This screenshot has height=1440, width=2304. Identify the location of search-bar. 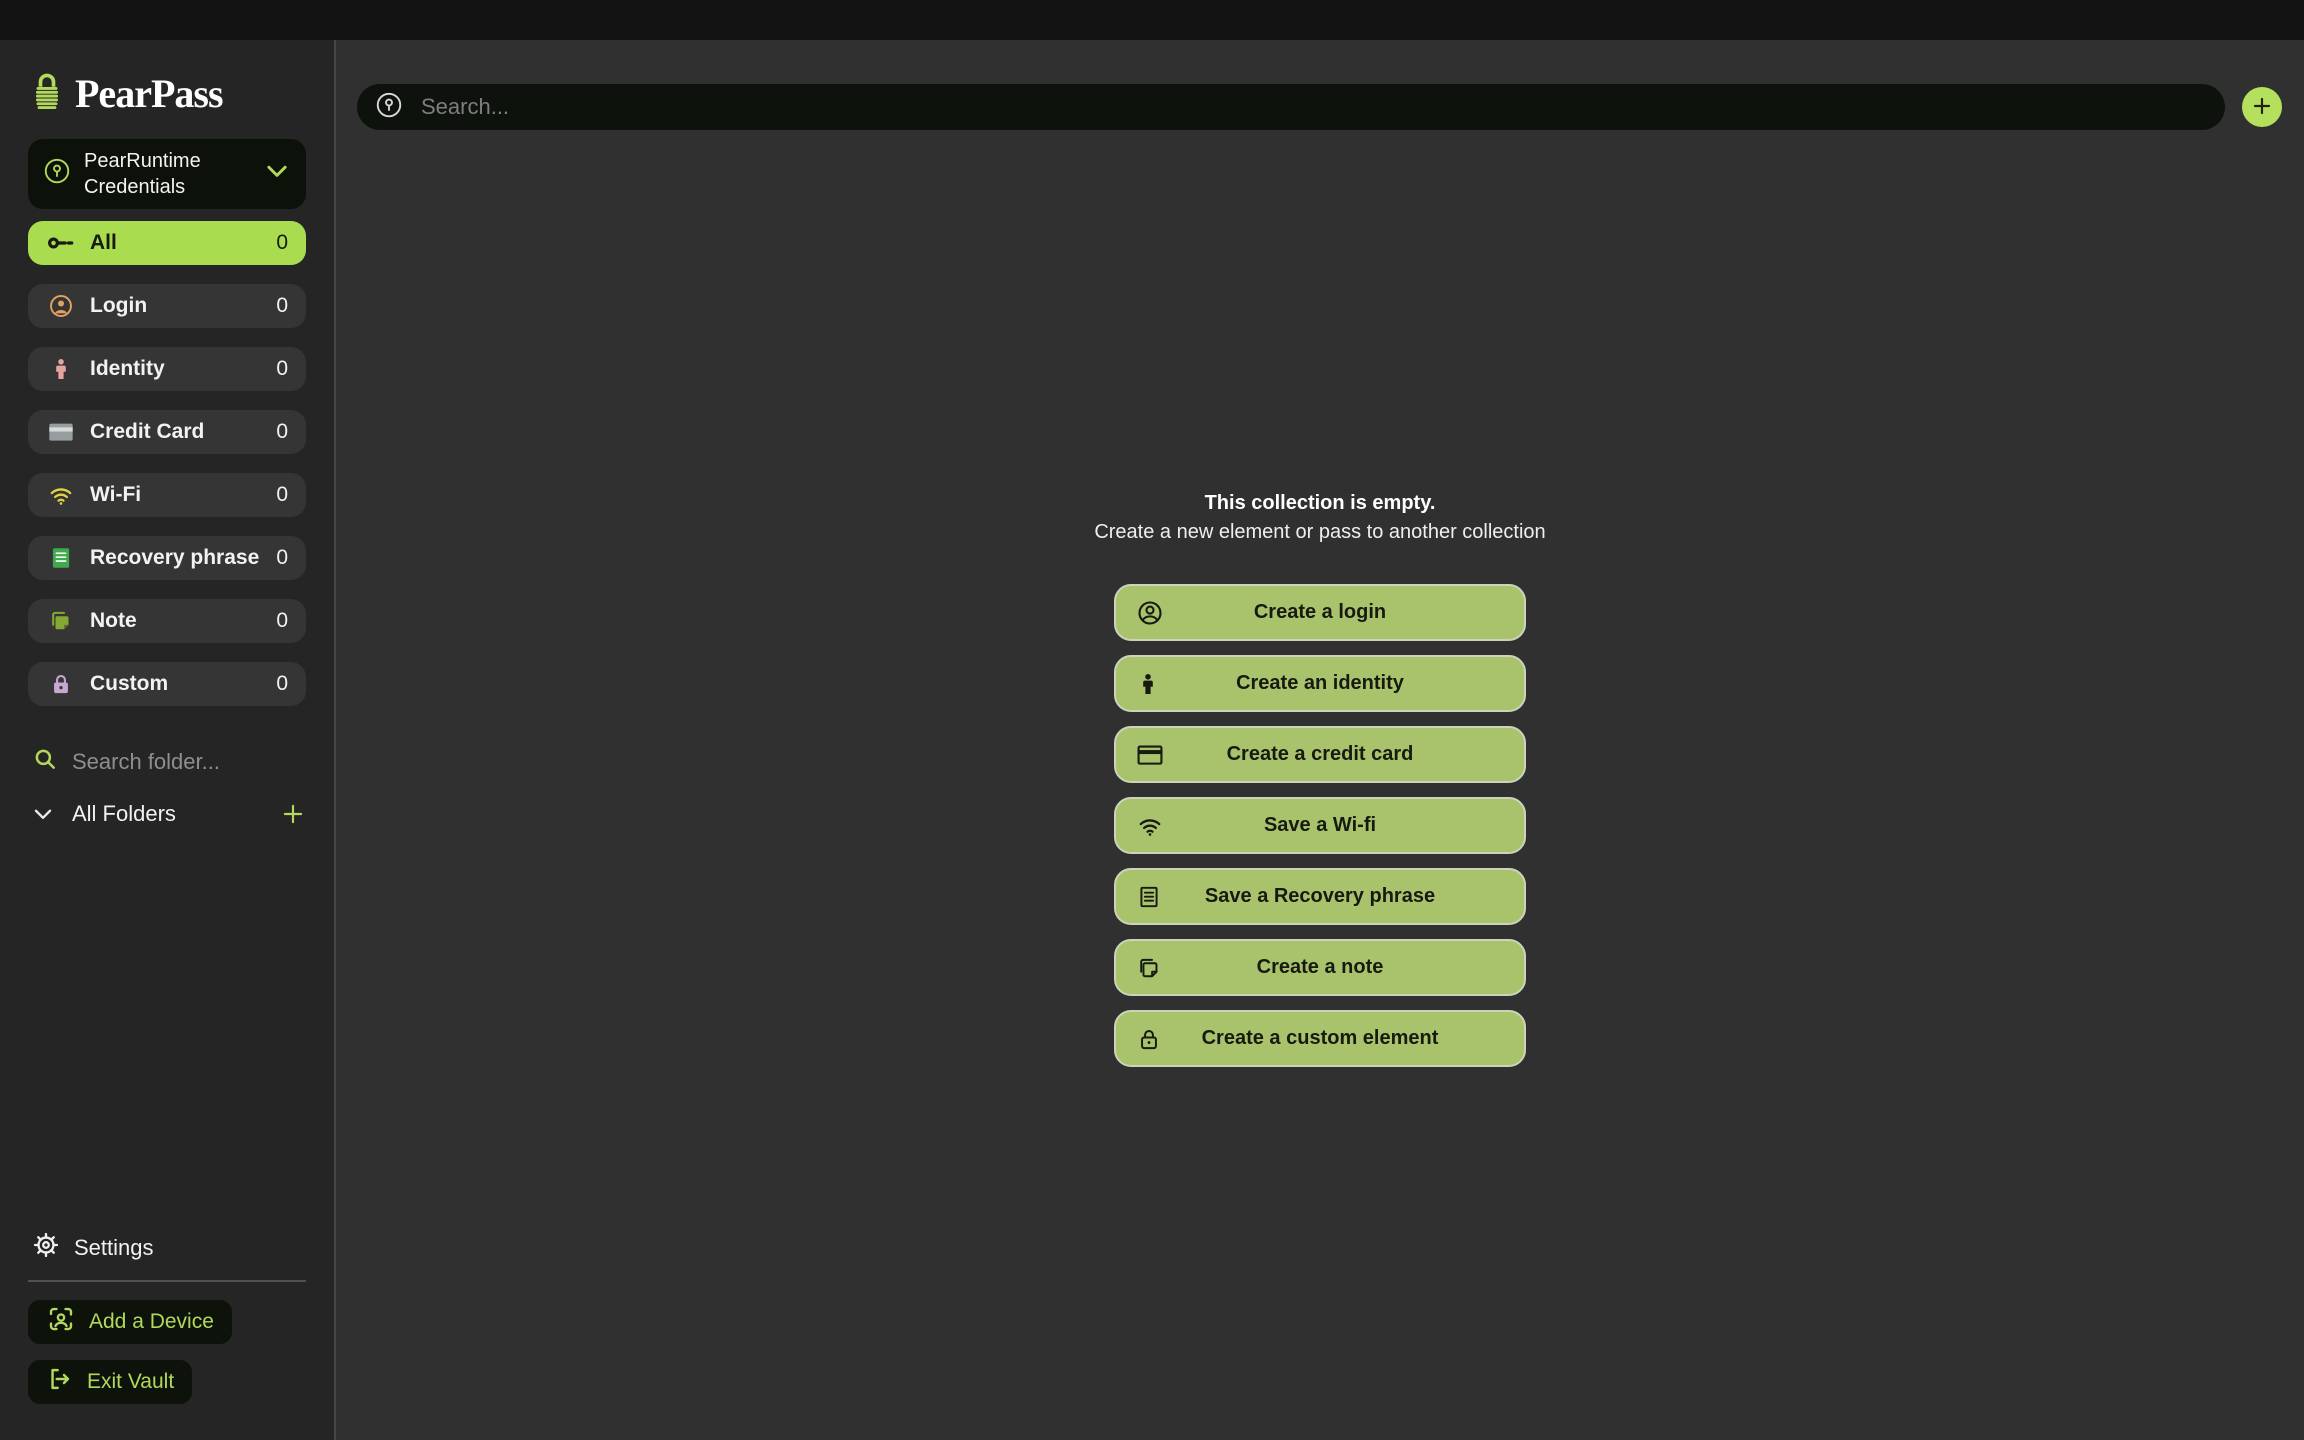
(1291, 107).